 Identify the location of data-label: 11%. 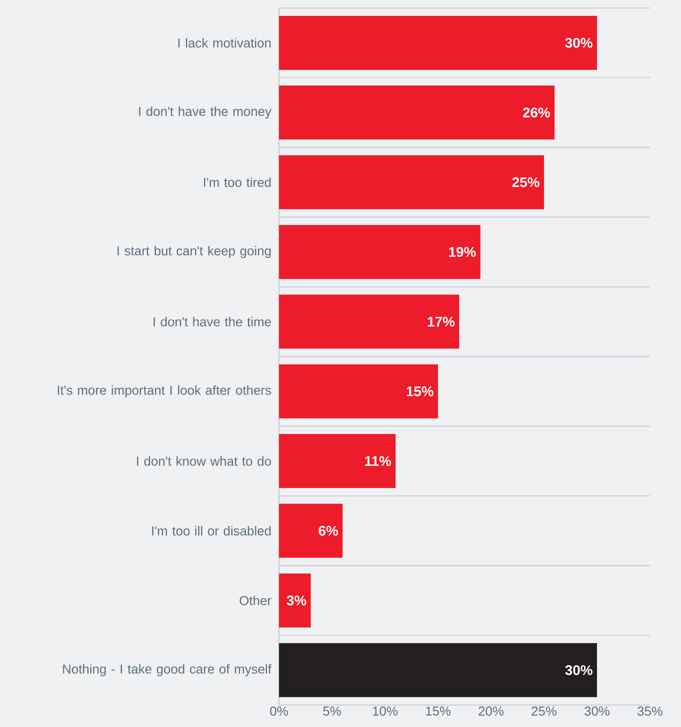
(378, 461).